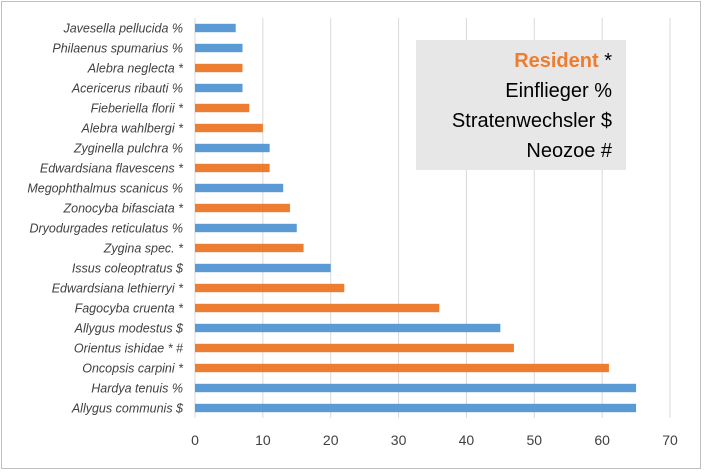 The width and height of the screenshot is (704, 472). What do you see at coordinates (331, 440) in the screenshot?
I see `x-tick-label: 20` at bounding box center [331, 440].